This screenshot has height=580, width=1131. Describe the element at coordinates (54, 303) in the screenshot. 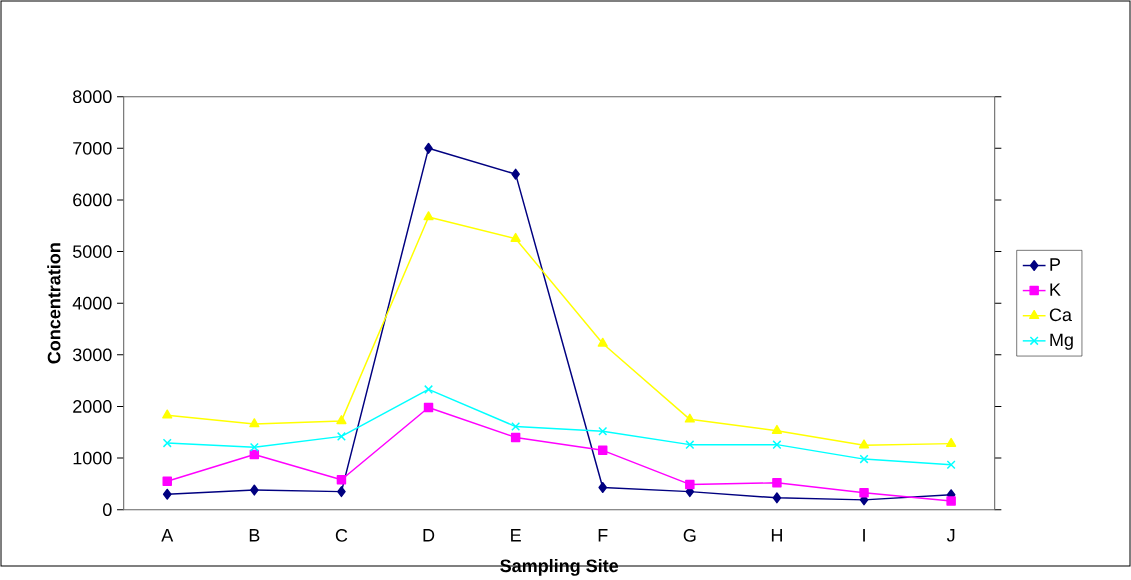

I see `y-axis-title: Concentration` at that location.